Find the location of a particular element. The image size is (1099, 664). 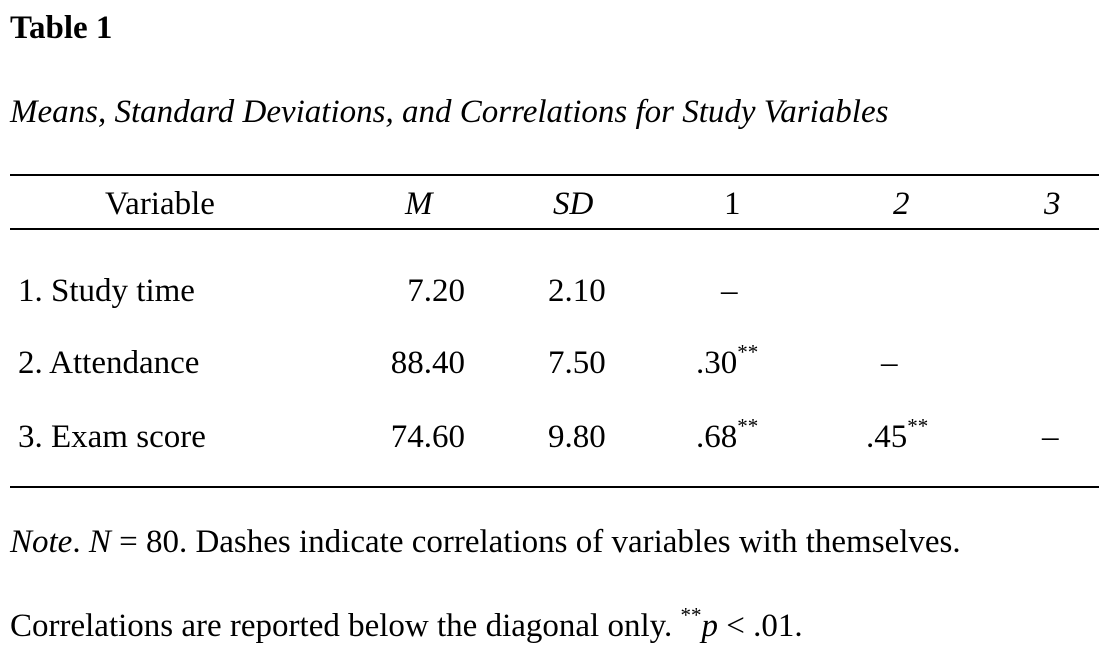

row-3-col-1-value: .68 is located at coordinates (717, 437).